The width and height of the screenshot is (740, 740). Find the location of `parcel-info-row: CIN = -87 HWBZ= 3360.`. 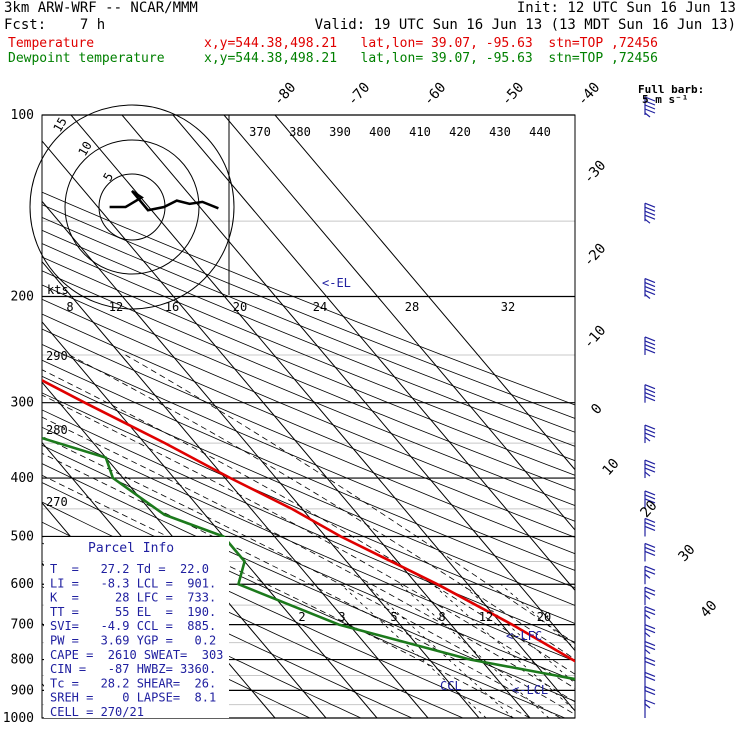

parcel-info-row: CIN = -87 HWBZ= 3360. is located at coordinates (133, 669).